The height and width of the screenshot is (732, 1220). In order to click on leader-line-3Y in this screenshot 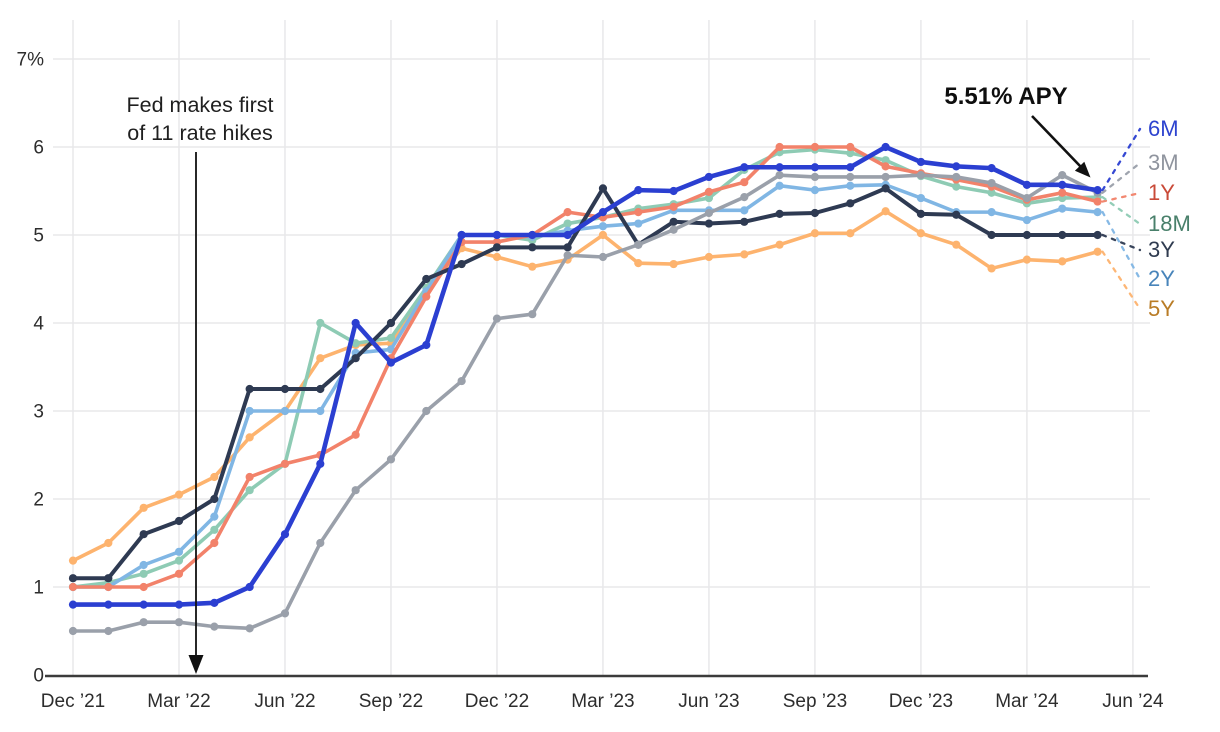, I will do `click(1121, 242)`.